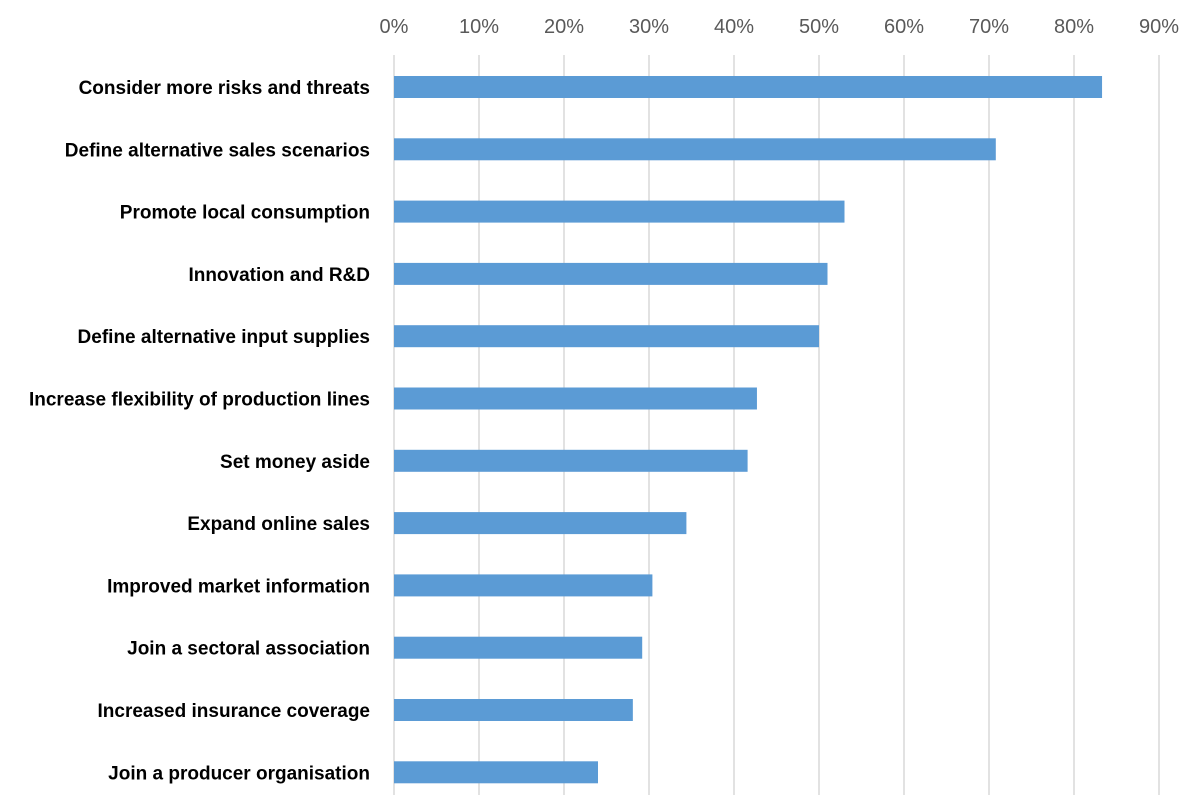 The height and width of the screenshot is (798, 1181). I want to click on x-tick-label: 10%, so click(479, 27).